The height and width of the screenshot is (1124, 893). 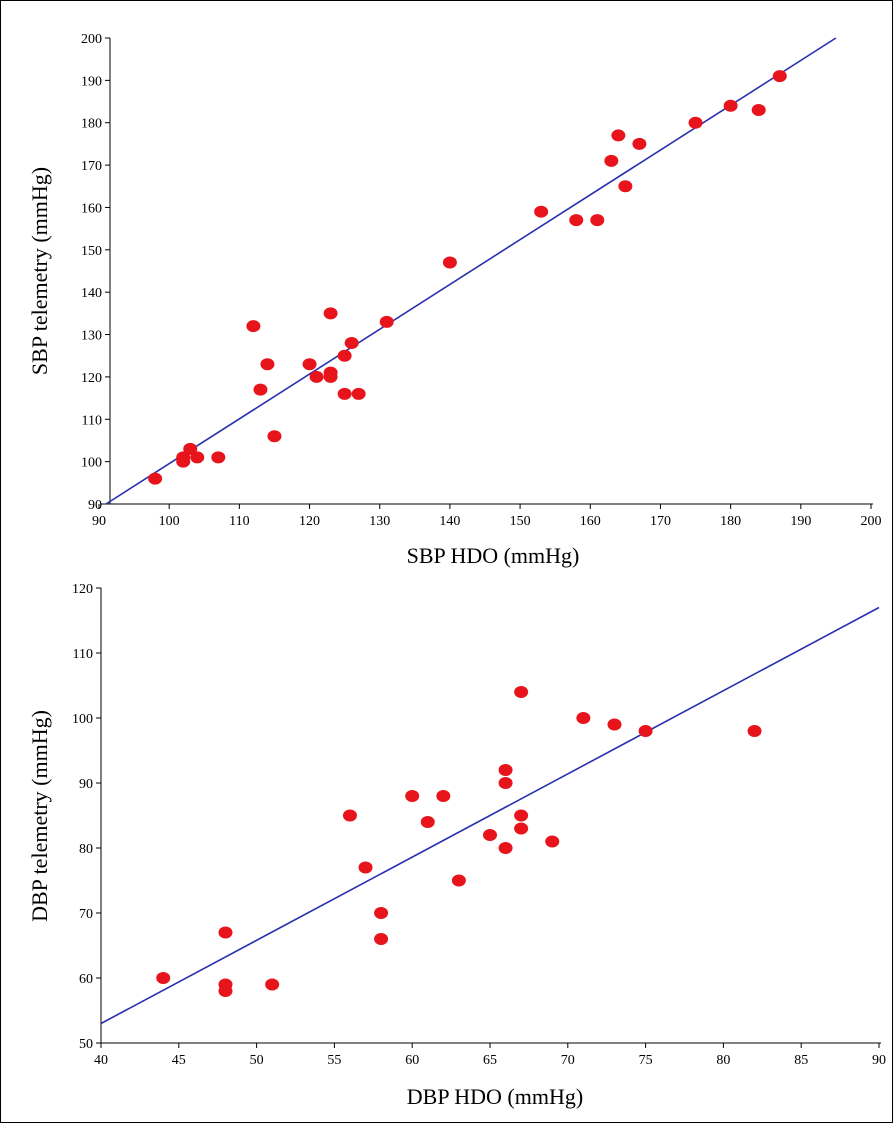 What do you see at coordinates (39, 816) in the screenshot?
I see `dbp-y-axis-title: DBP telemetry (mmHg)` at bounding box center [39, 816].